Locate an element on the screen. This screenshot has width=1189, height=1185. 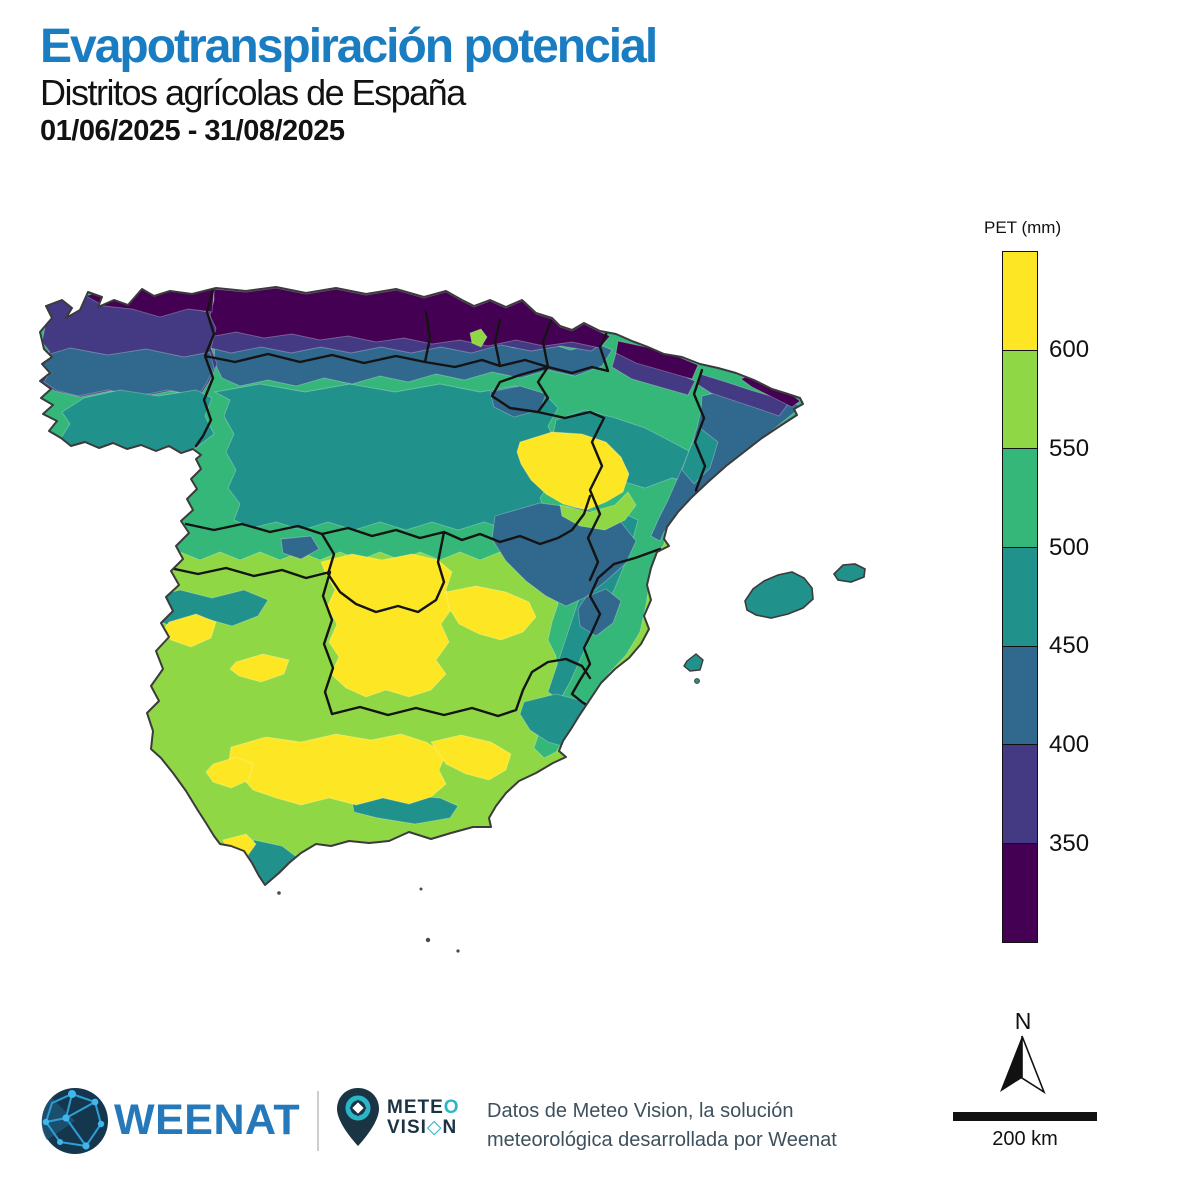
meteo-line1: METE is located at coordinates (415, 1107).